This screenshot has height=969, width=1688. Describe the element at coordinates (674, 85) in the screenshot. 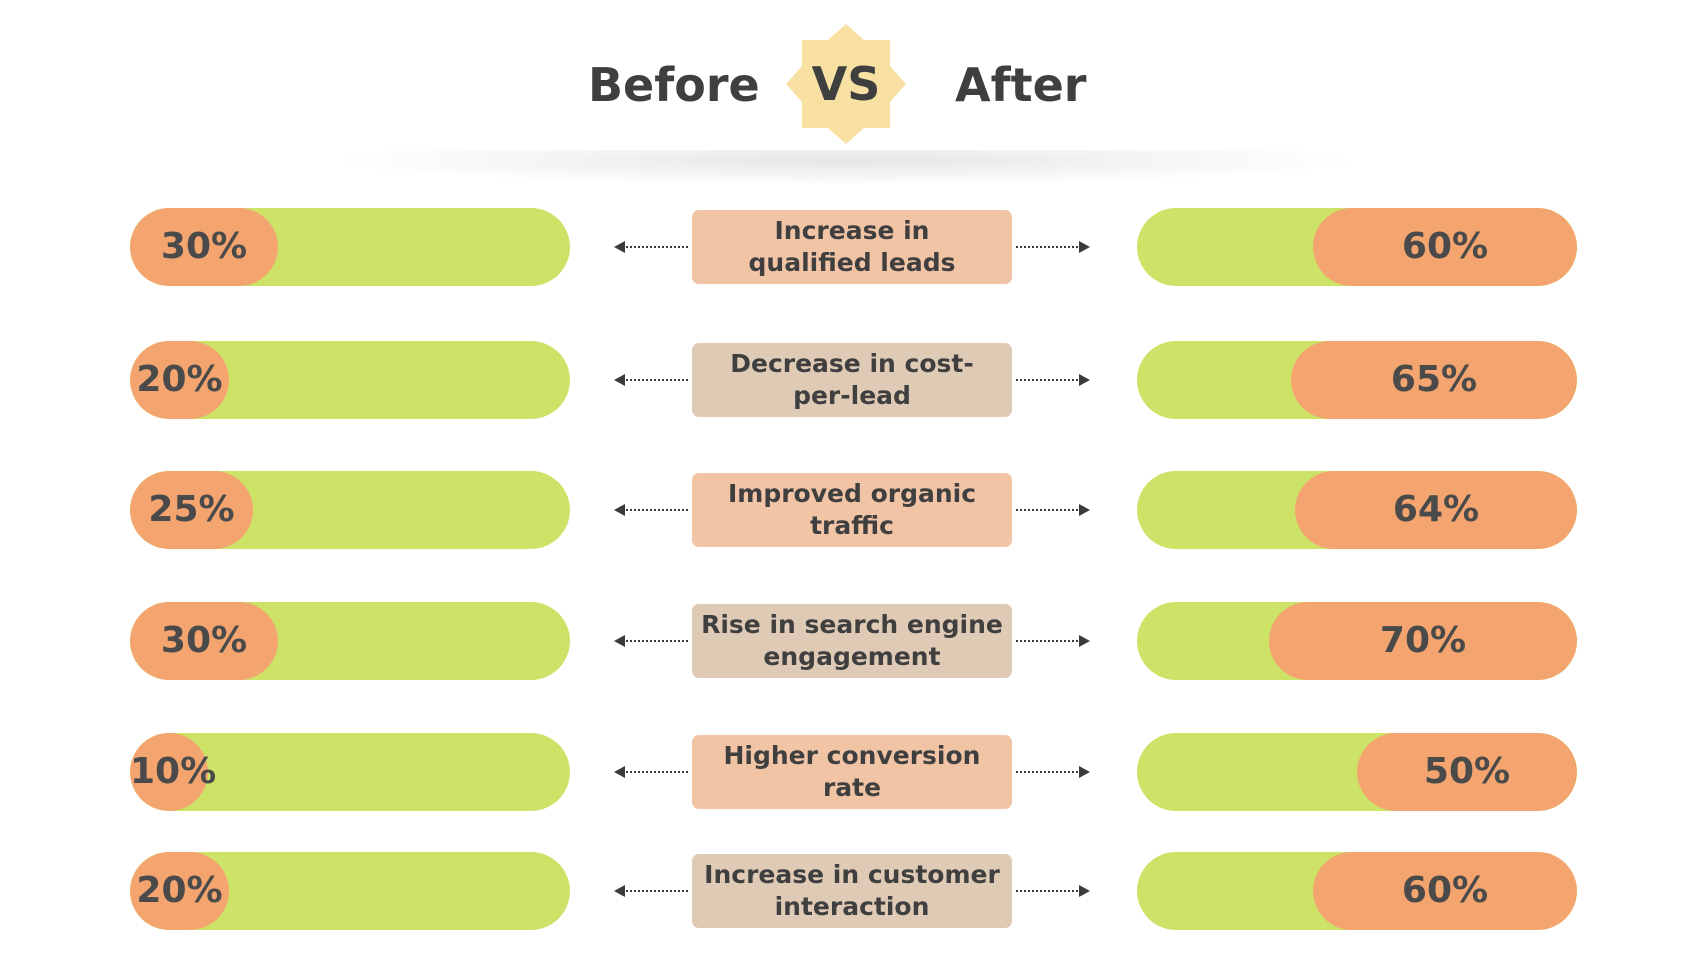

I see `before-title: Before` at that location.